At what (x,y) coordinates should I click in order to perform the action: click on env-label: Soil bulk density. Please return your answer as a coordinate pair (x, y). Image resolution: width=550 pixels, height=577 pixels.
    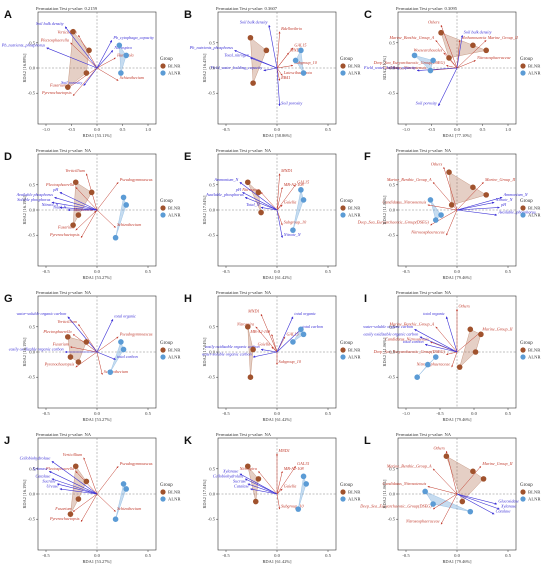
    Looking at the image, I should click on (50, 23).